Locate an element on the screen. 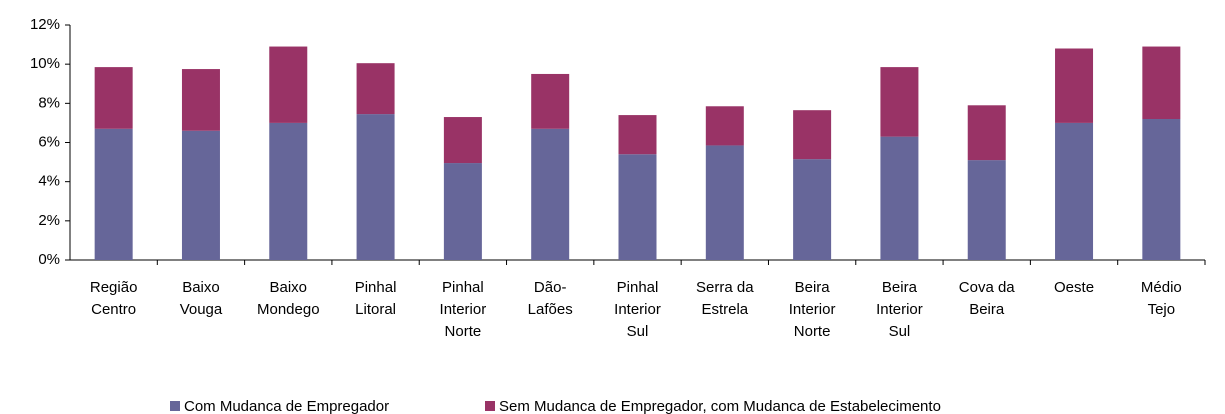 This screenshot has height=414, width=1225. y-tick-label: 6% is located at coordinates (49, 141).